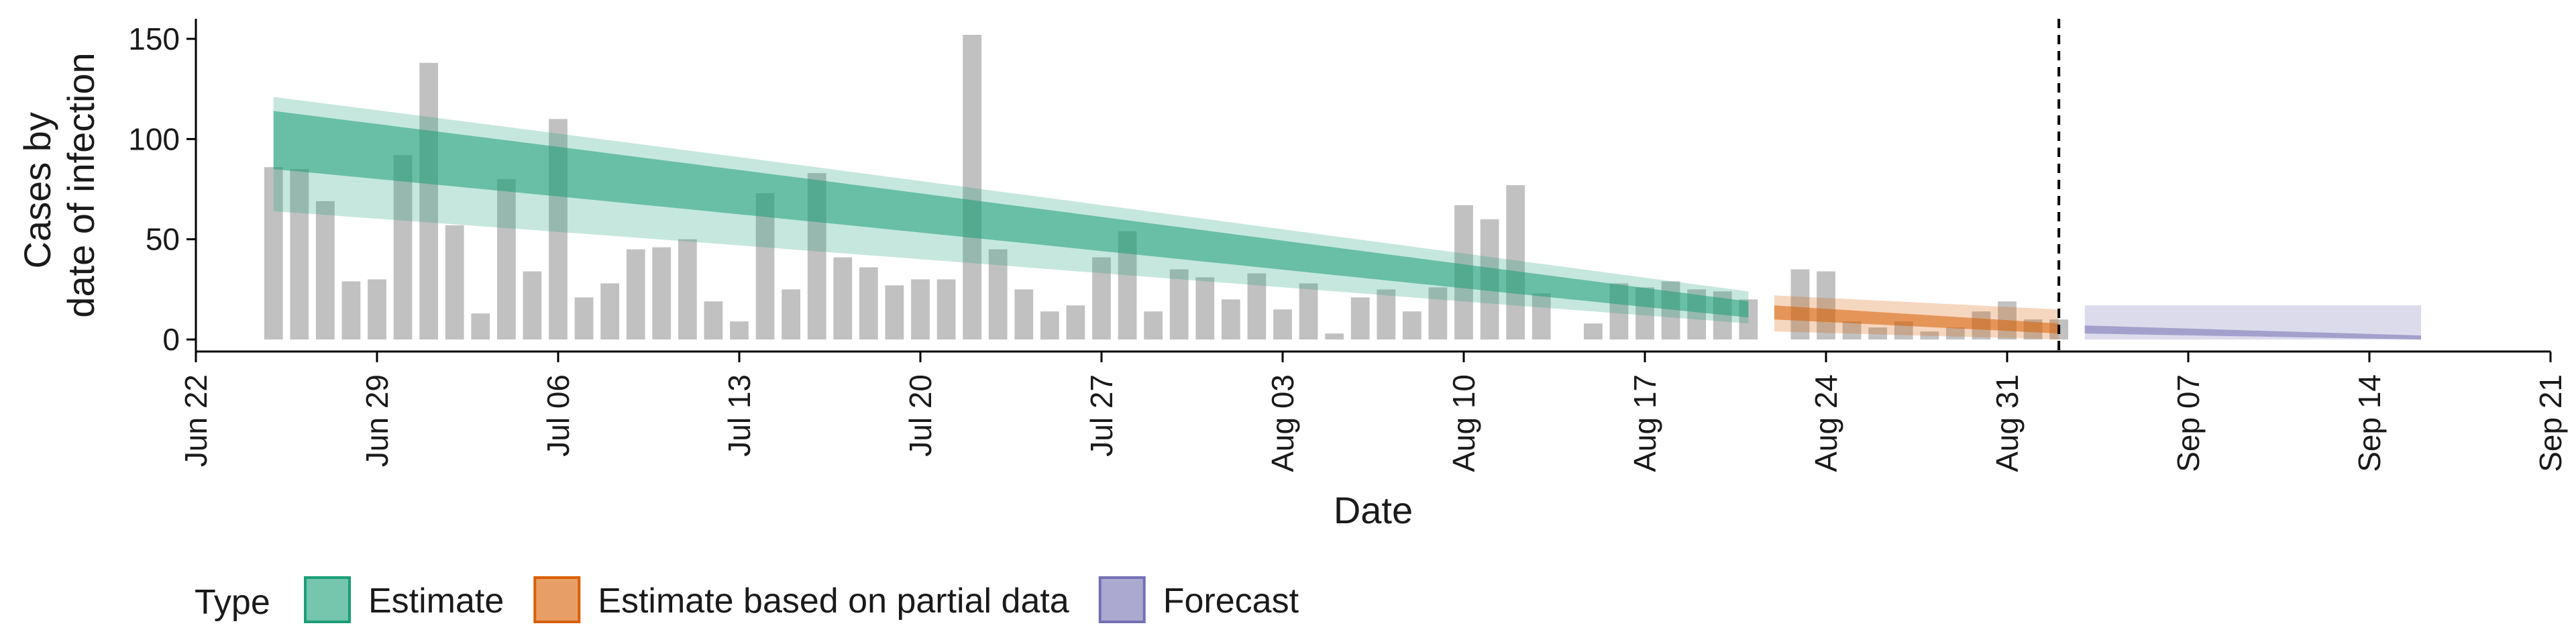 Image resolution: width=2576 pixels, height=644 pixels. What do you see at coordinates (59, 184) in the screenshot?
I see `y-axis-title: Cases by date of infection` at bounding box center [59, 184].